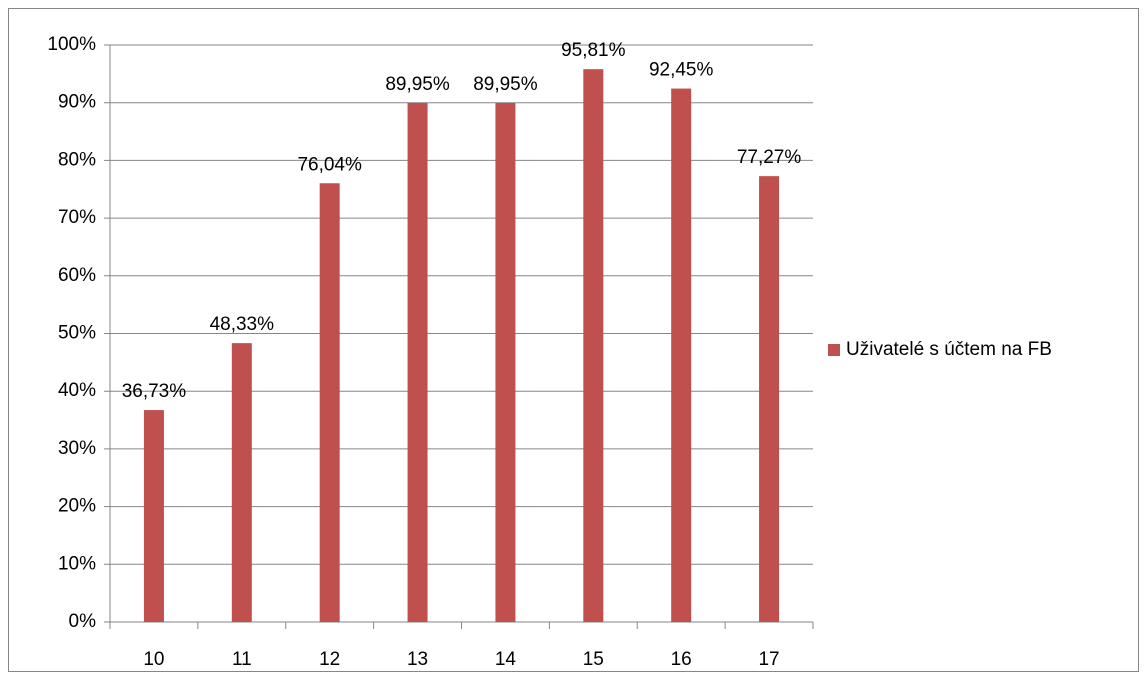 This screenshot has height=680, width=1147. What do you see at coordinates (593, 50) in the screenshot?
I see `data-label: 95,81%` at bounding box center [593, 50].